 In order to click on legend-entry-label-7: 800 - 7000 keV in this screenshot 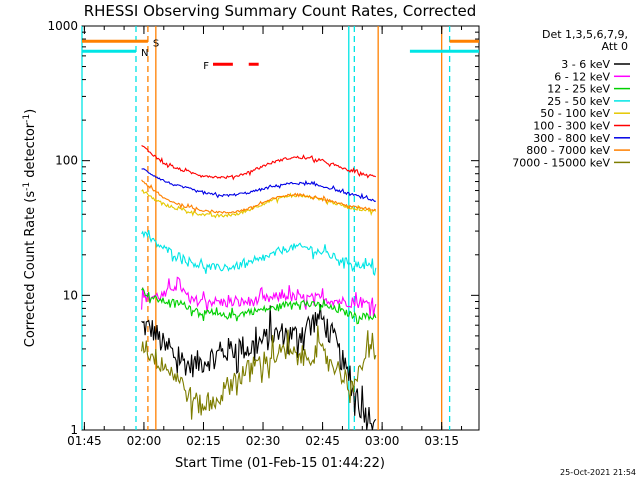, I will do `click(568, 150)`.